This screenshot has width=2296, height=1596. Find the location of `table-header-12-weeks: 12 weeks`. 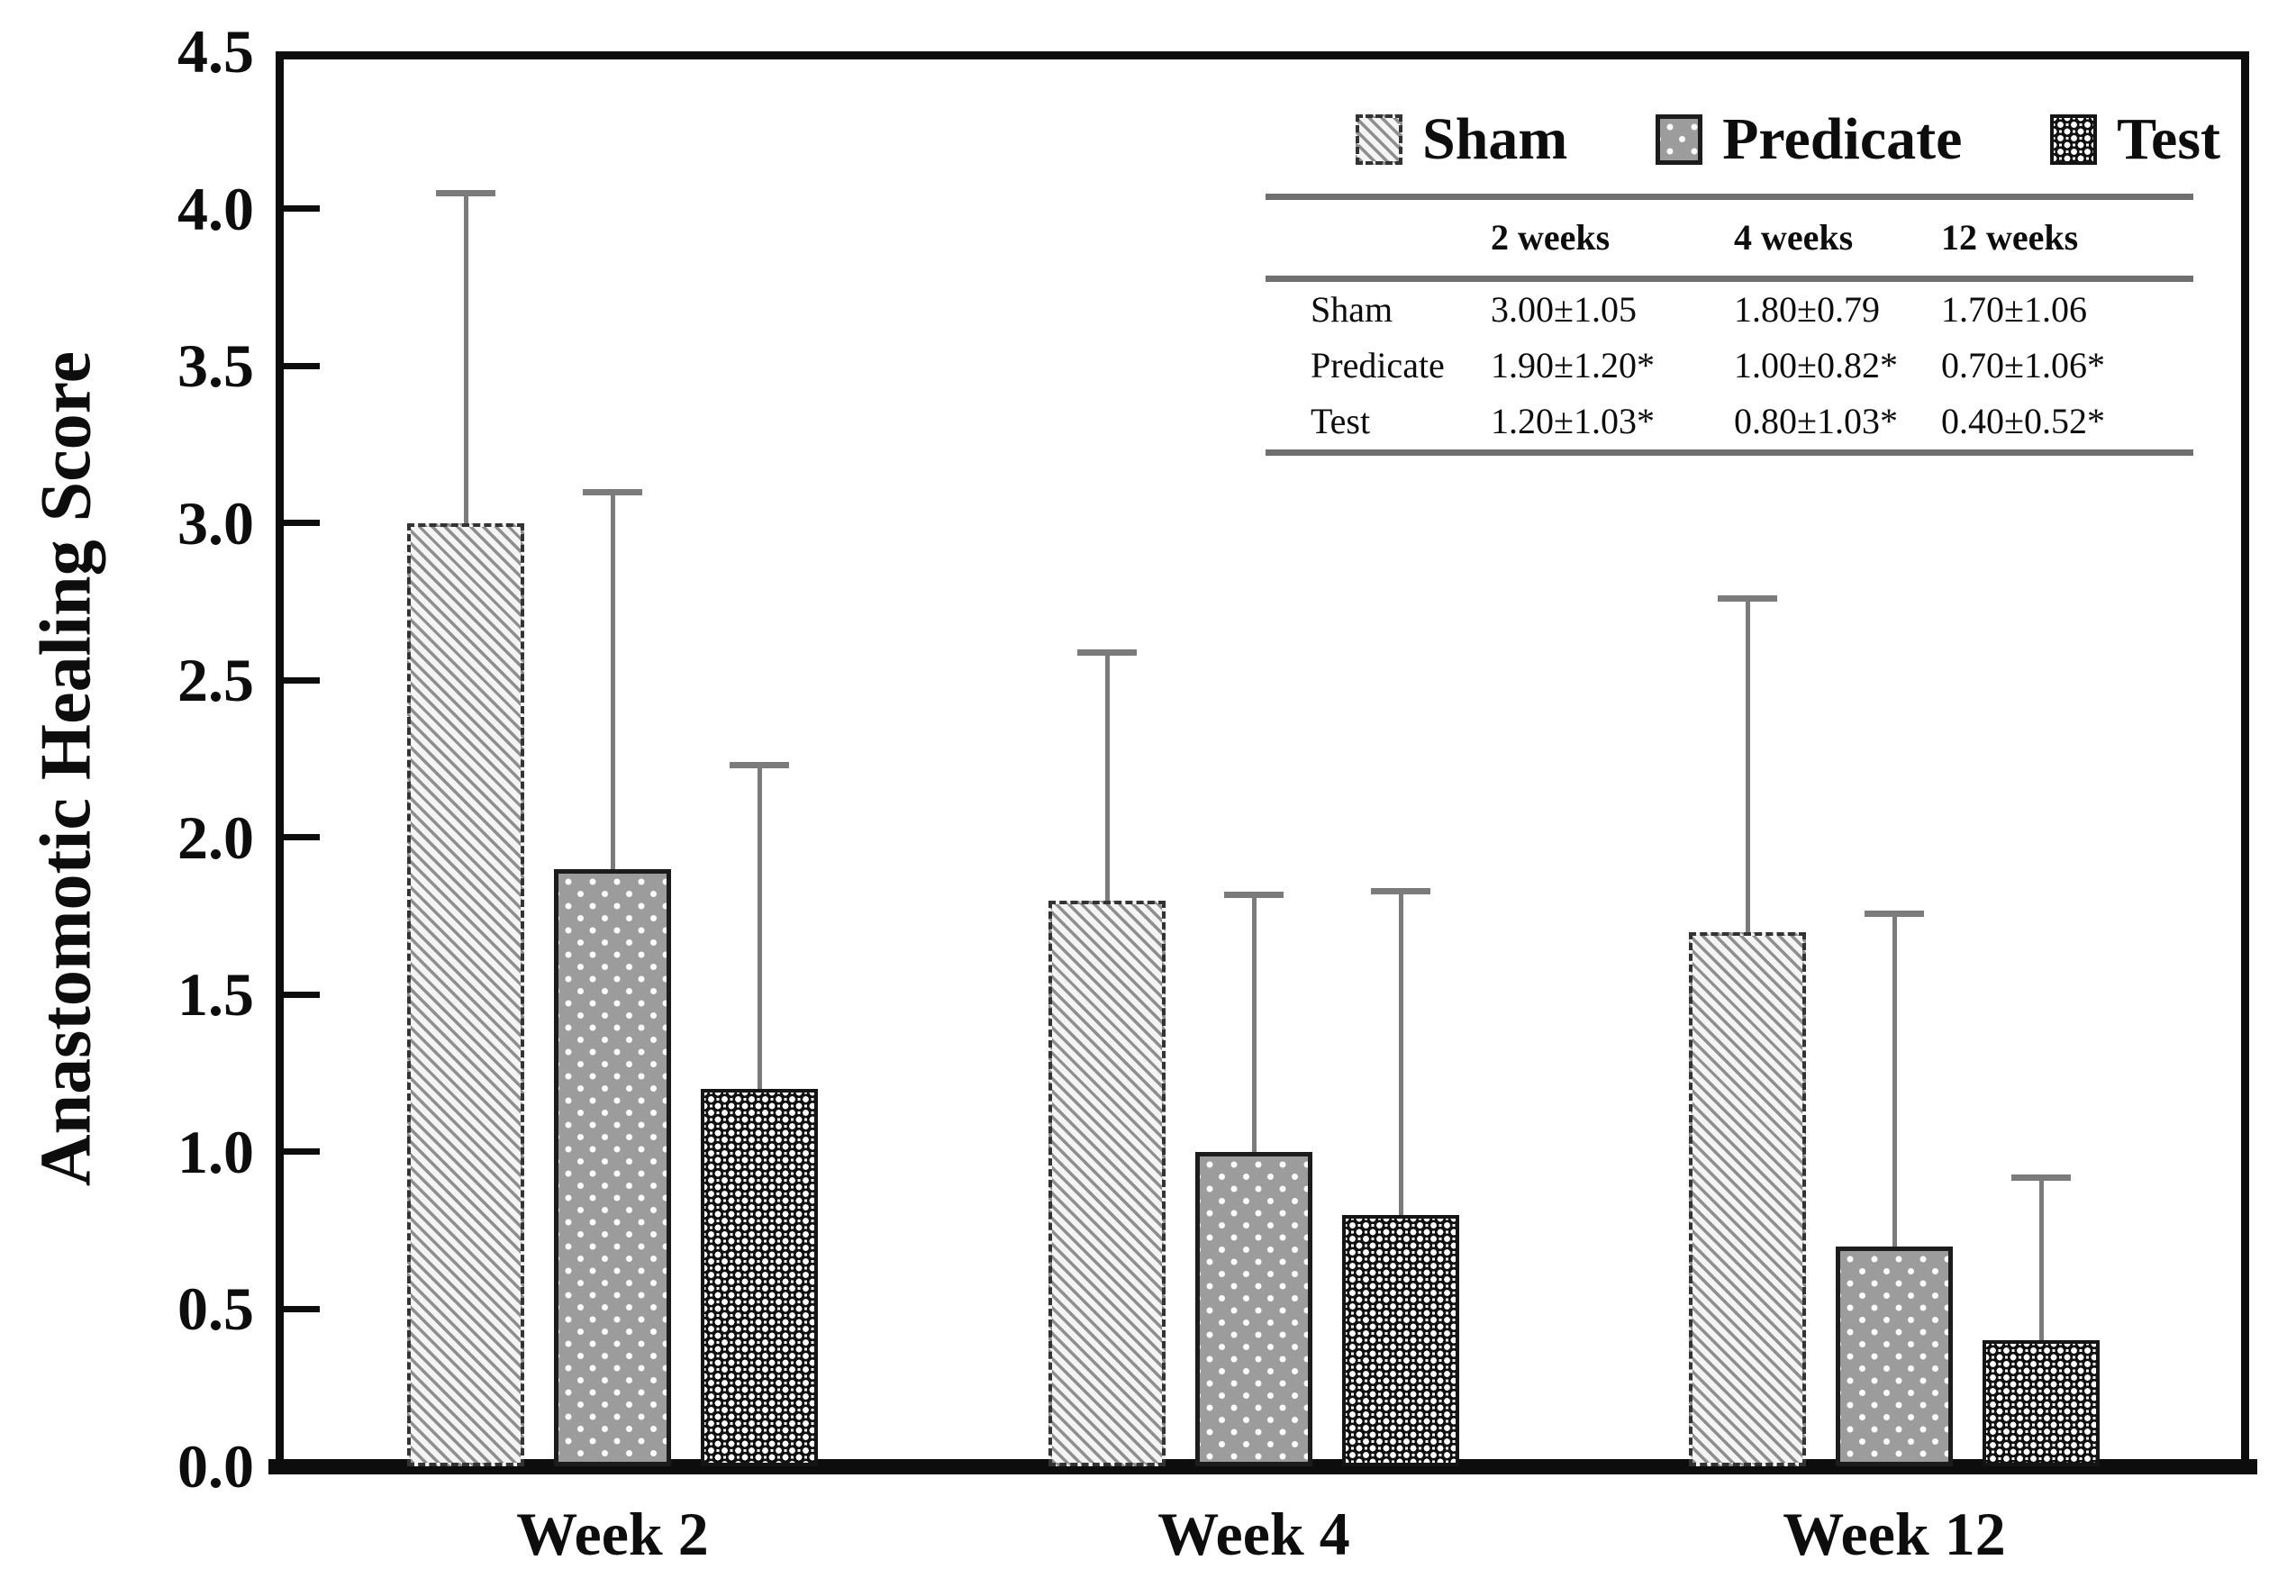

table-header-12-weeks: 12 weeks is located at coordinates (2010, 238).